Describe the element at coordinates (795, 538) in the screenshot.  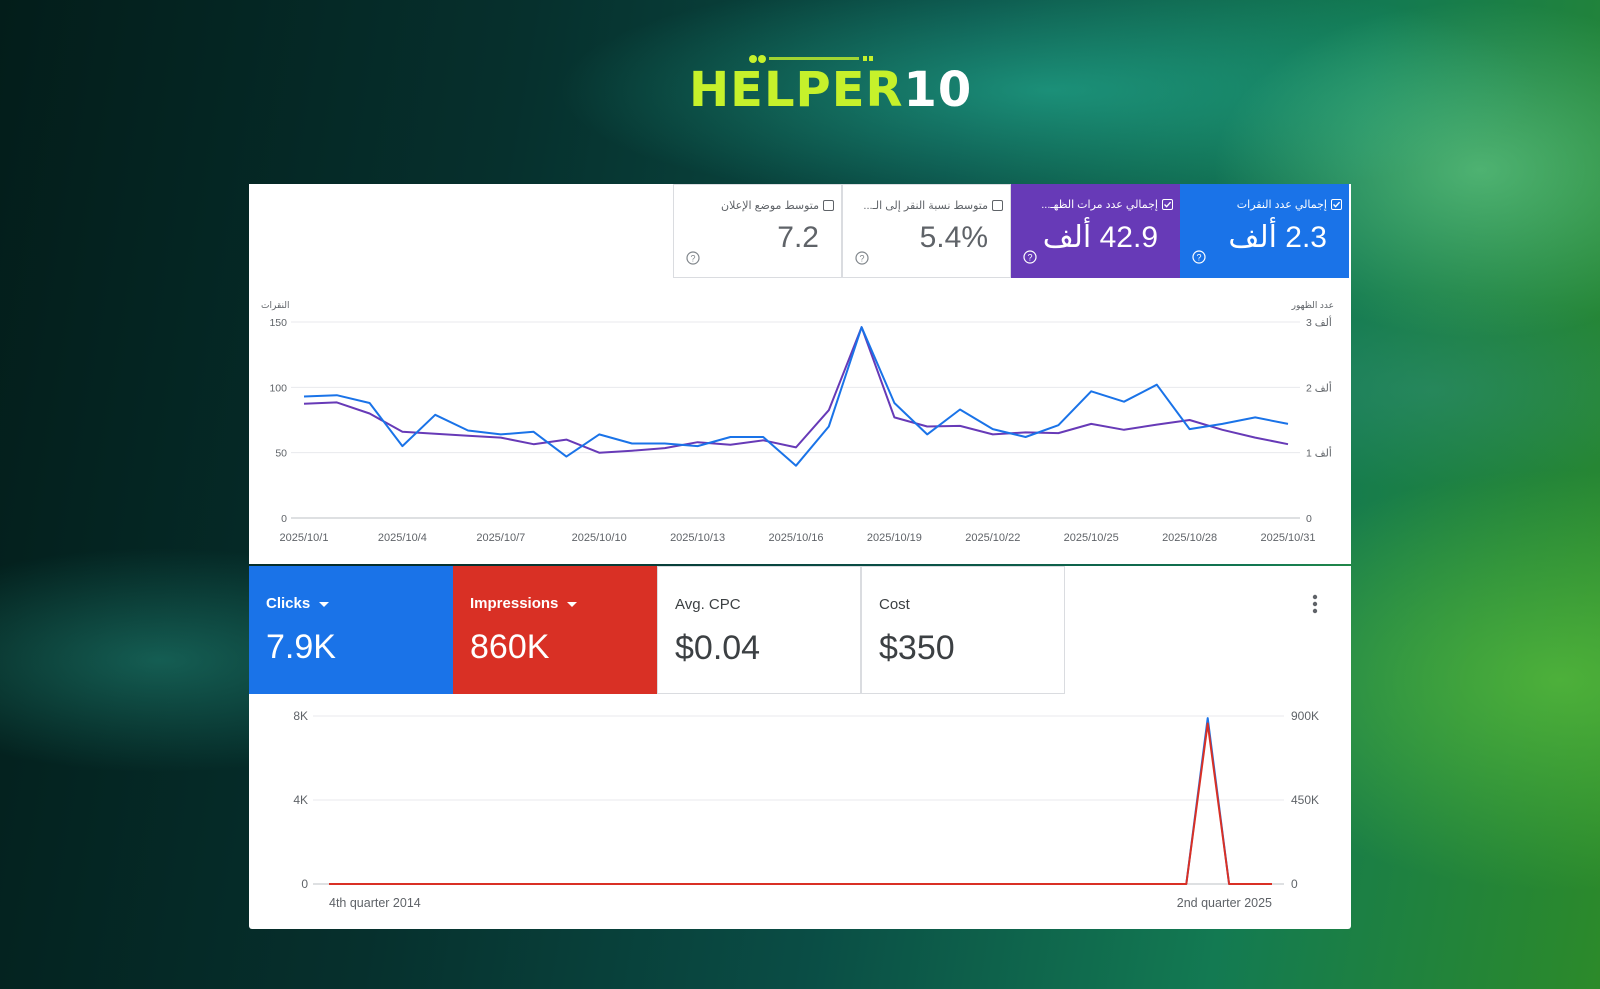
I see `x-tick-label: 2025/10/16` at that location.